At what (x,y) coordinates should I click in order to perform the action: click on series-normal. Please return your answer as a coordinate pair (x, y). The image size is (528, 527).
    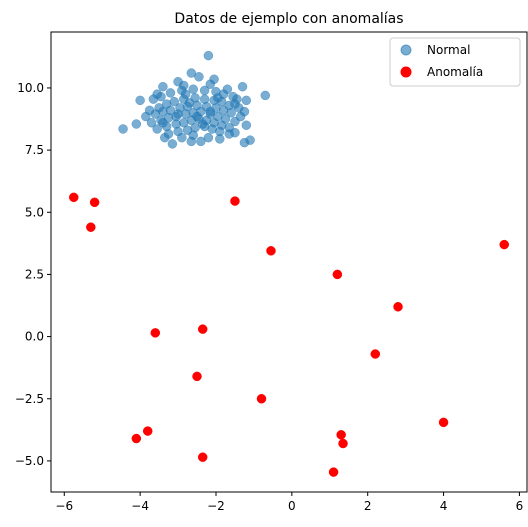
    Looking at the image, I should click on (194, 99).